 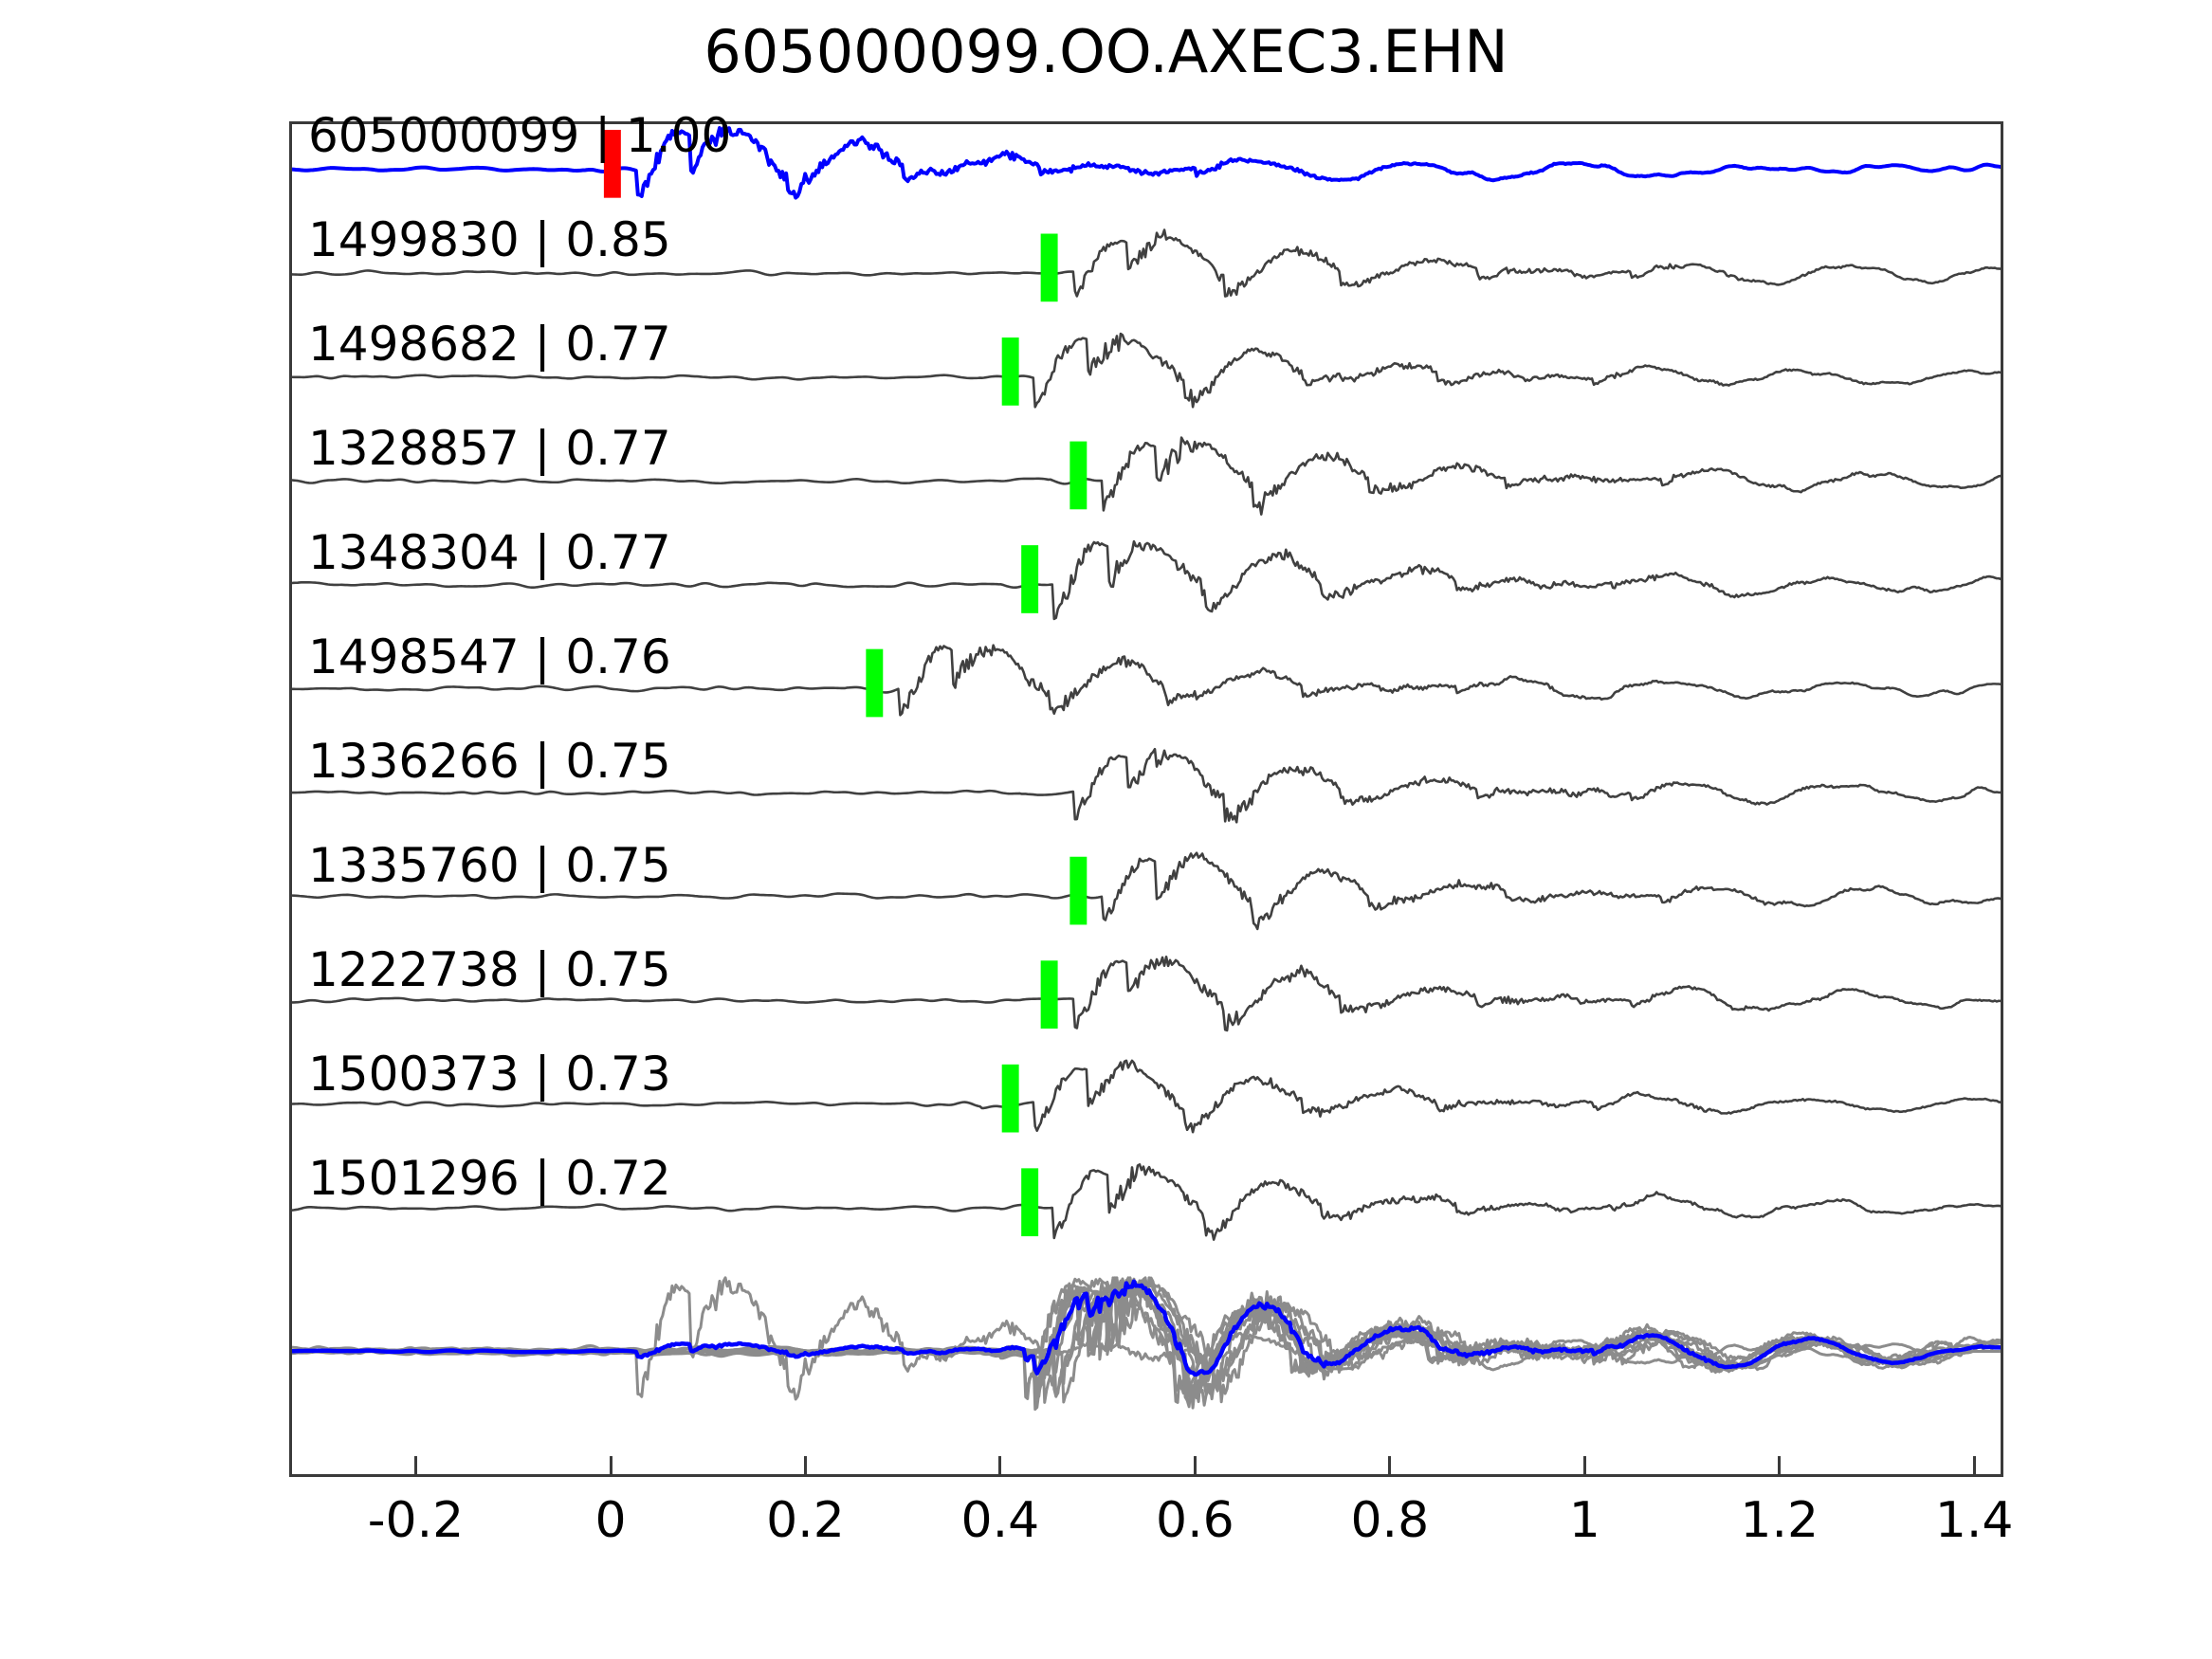 I want to click on x-axis-tick-label: -0.2, so click(x=416, y=1520).